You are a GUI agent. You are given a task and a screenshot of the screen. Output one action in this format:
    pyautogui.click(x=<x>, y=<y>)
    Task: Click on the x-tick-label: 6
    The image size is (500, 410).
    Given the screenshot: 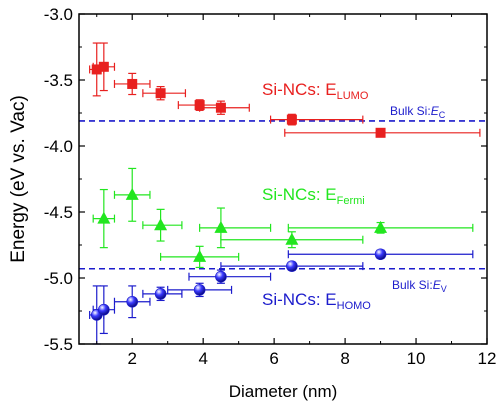 What is the action you would take?
    pyautogui.click(x=273, y=358)
    